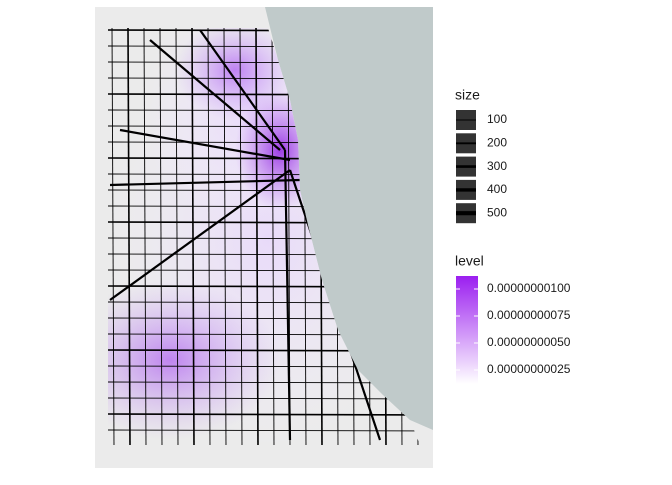 This screenshot has height=485, width=672. I want to click on size-legend: size 100 200 300 400 500, so click(481, 155).